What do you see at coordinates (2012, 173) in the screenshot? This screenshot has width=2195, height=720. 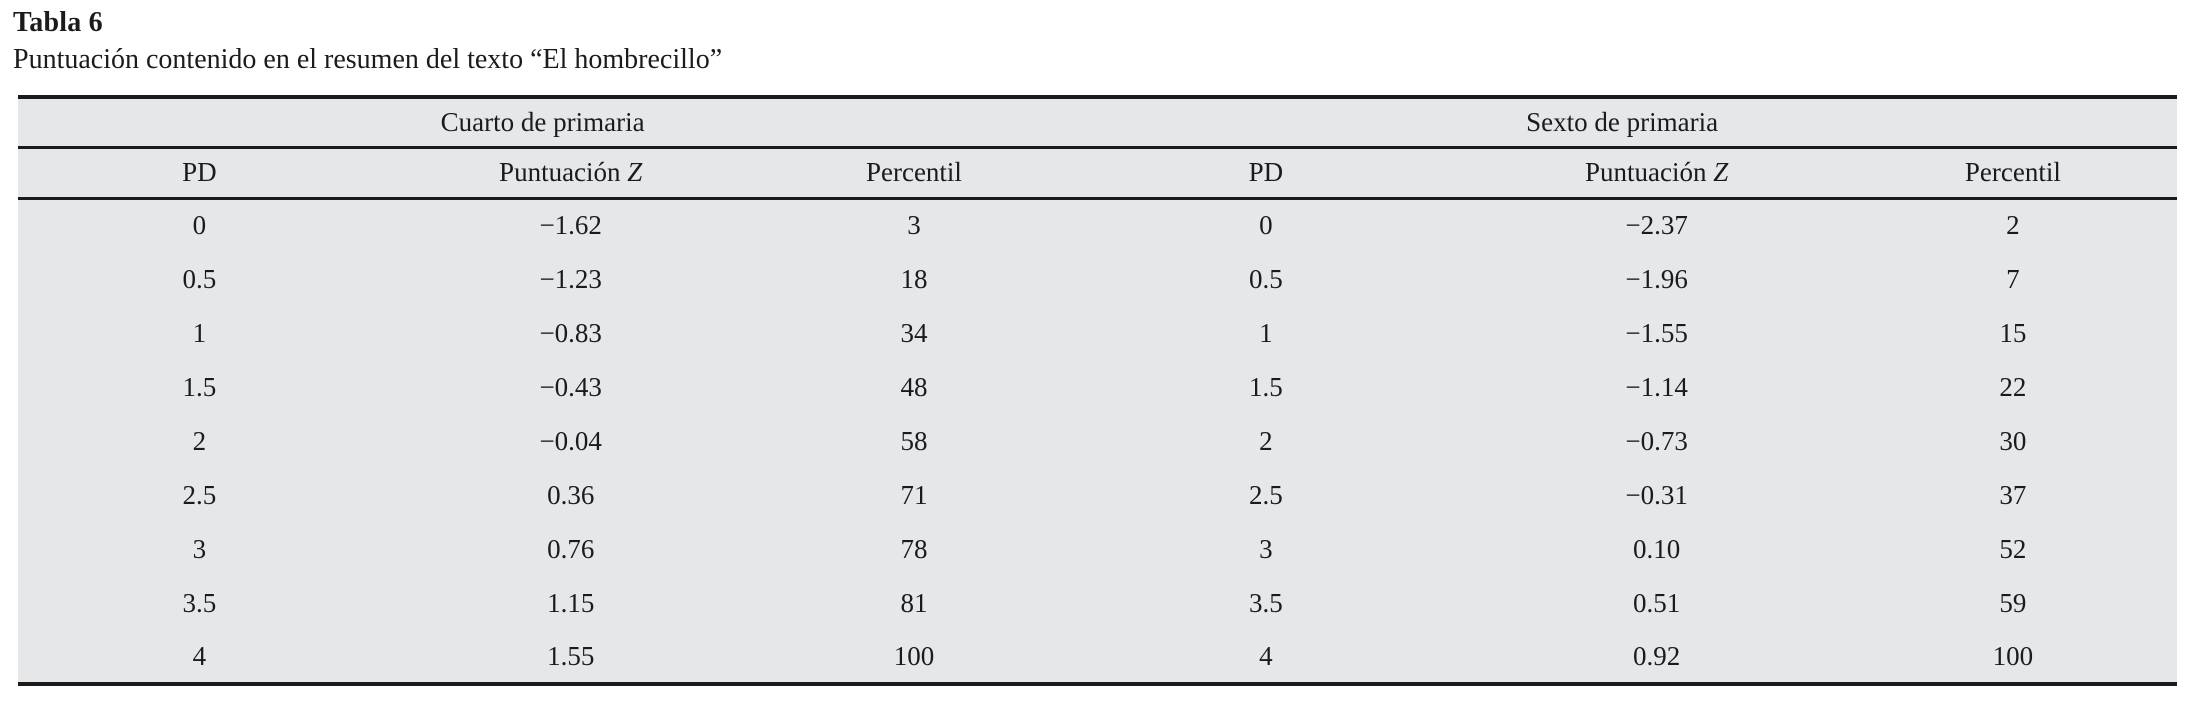 I see `col-header-percentil-sexto: Percentil` at bounding box center [2012, 173].